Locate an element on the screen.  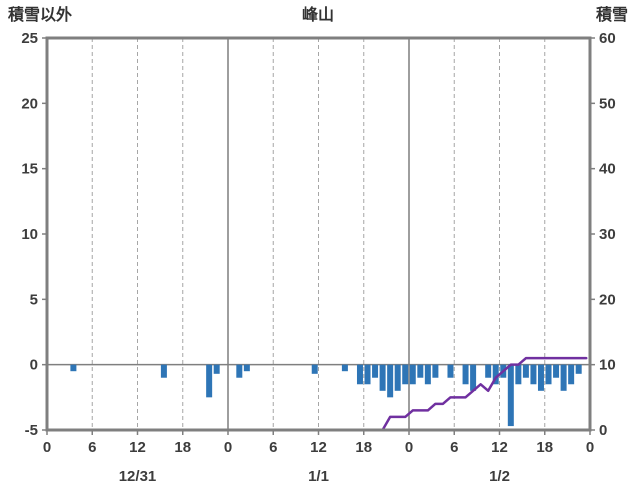
right-axis-title: 積雪 is located at coordinates (611, 14).